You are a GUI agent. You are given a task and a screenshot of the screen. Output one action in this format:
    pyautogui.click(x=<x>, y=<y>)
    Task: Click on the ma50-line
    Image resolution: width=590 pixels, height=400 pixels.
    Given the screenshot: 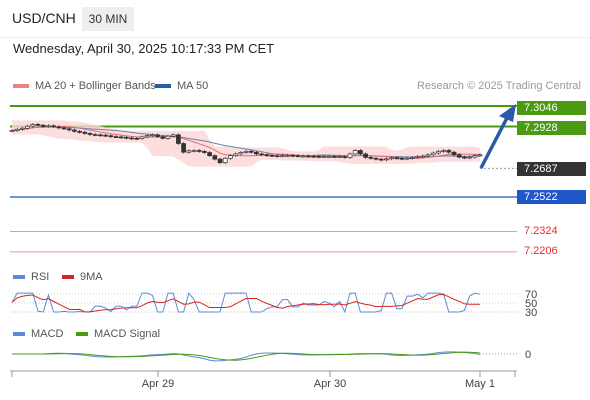 What is the action you would take?
    pyautogui.click(x=246, y=142)
    